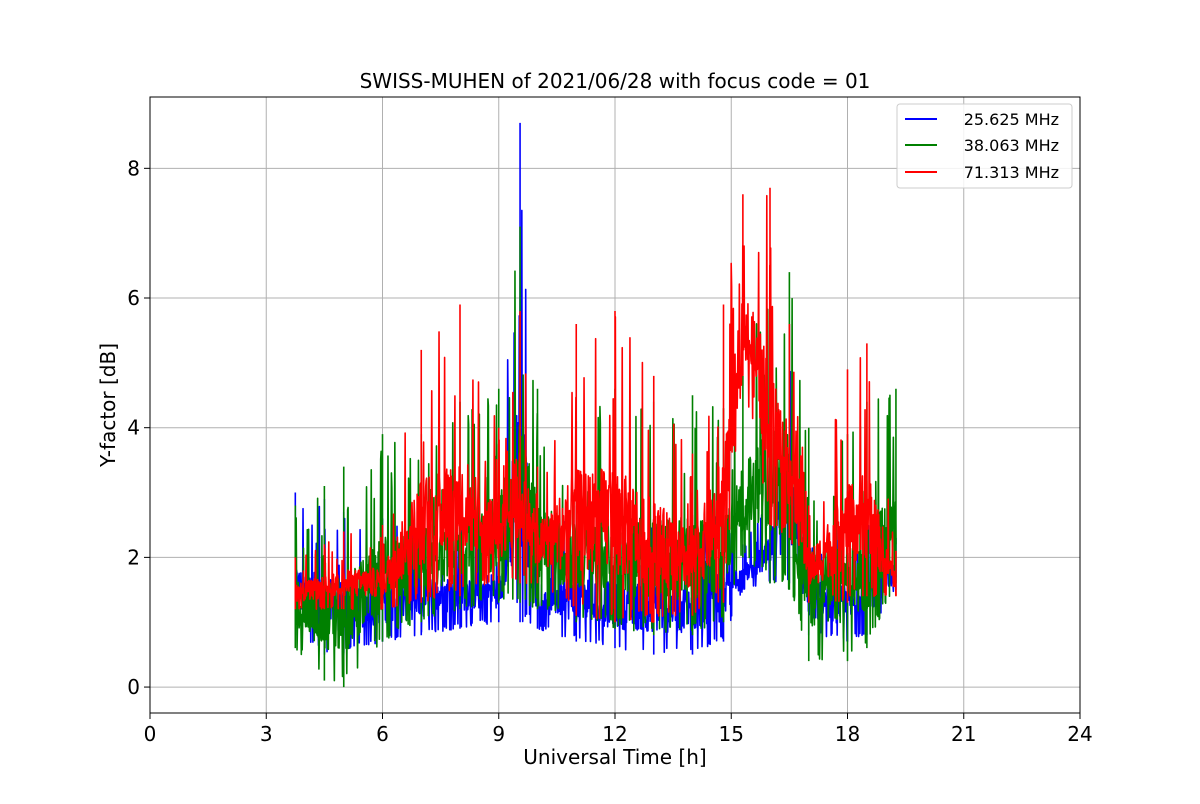 This screenshot has height=804, width=1200. I want to click on x-tick-label: 12, so click(614, 734).